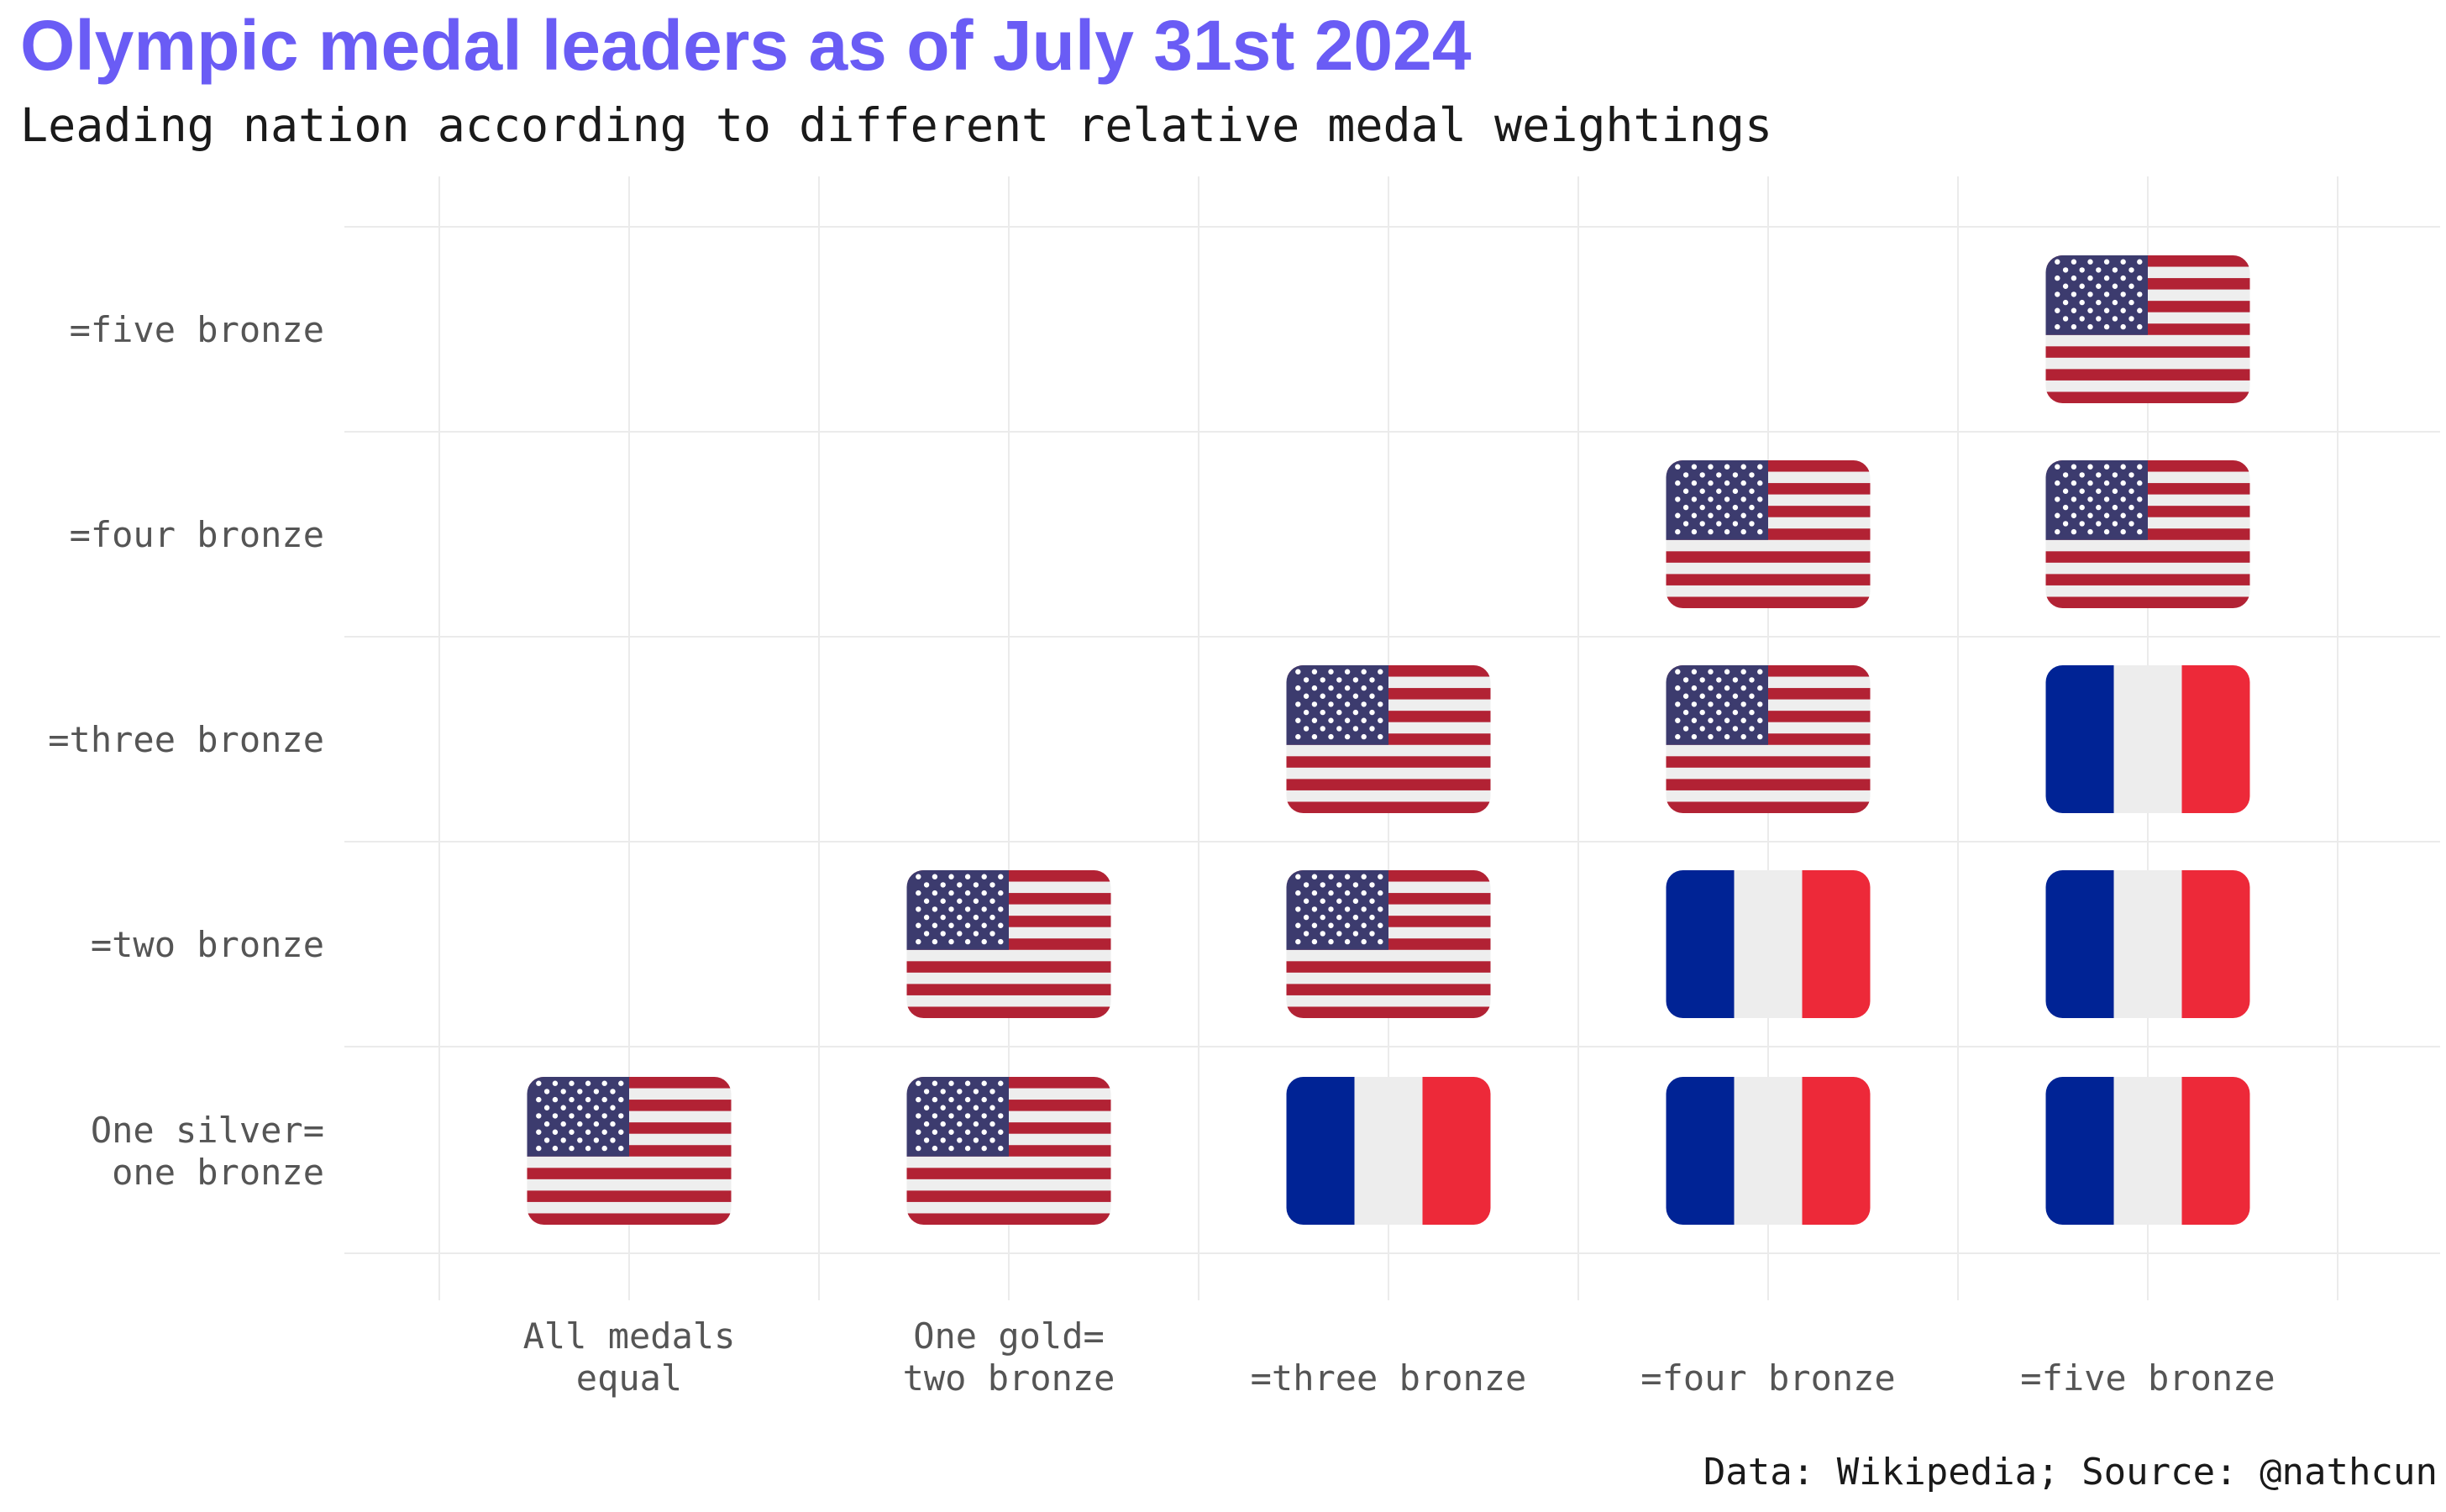 The width and height of the screenshot is (2446, 1512). Describe the element at coordinates (1767, 1378) in the screenshot. I see `x-tick-label: =four bronze` at that location.